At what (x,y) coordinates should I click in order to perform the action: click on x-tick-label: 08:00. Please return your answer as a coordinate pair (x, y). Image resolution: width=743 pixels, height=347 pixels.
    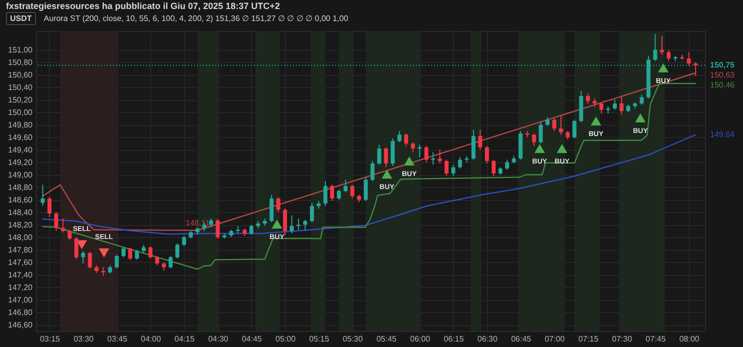
    Looking at the image, I should click on (689, 339).